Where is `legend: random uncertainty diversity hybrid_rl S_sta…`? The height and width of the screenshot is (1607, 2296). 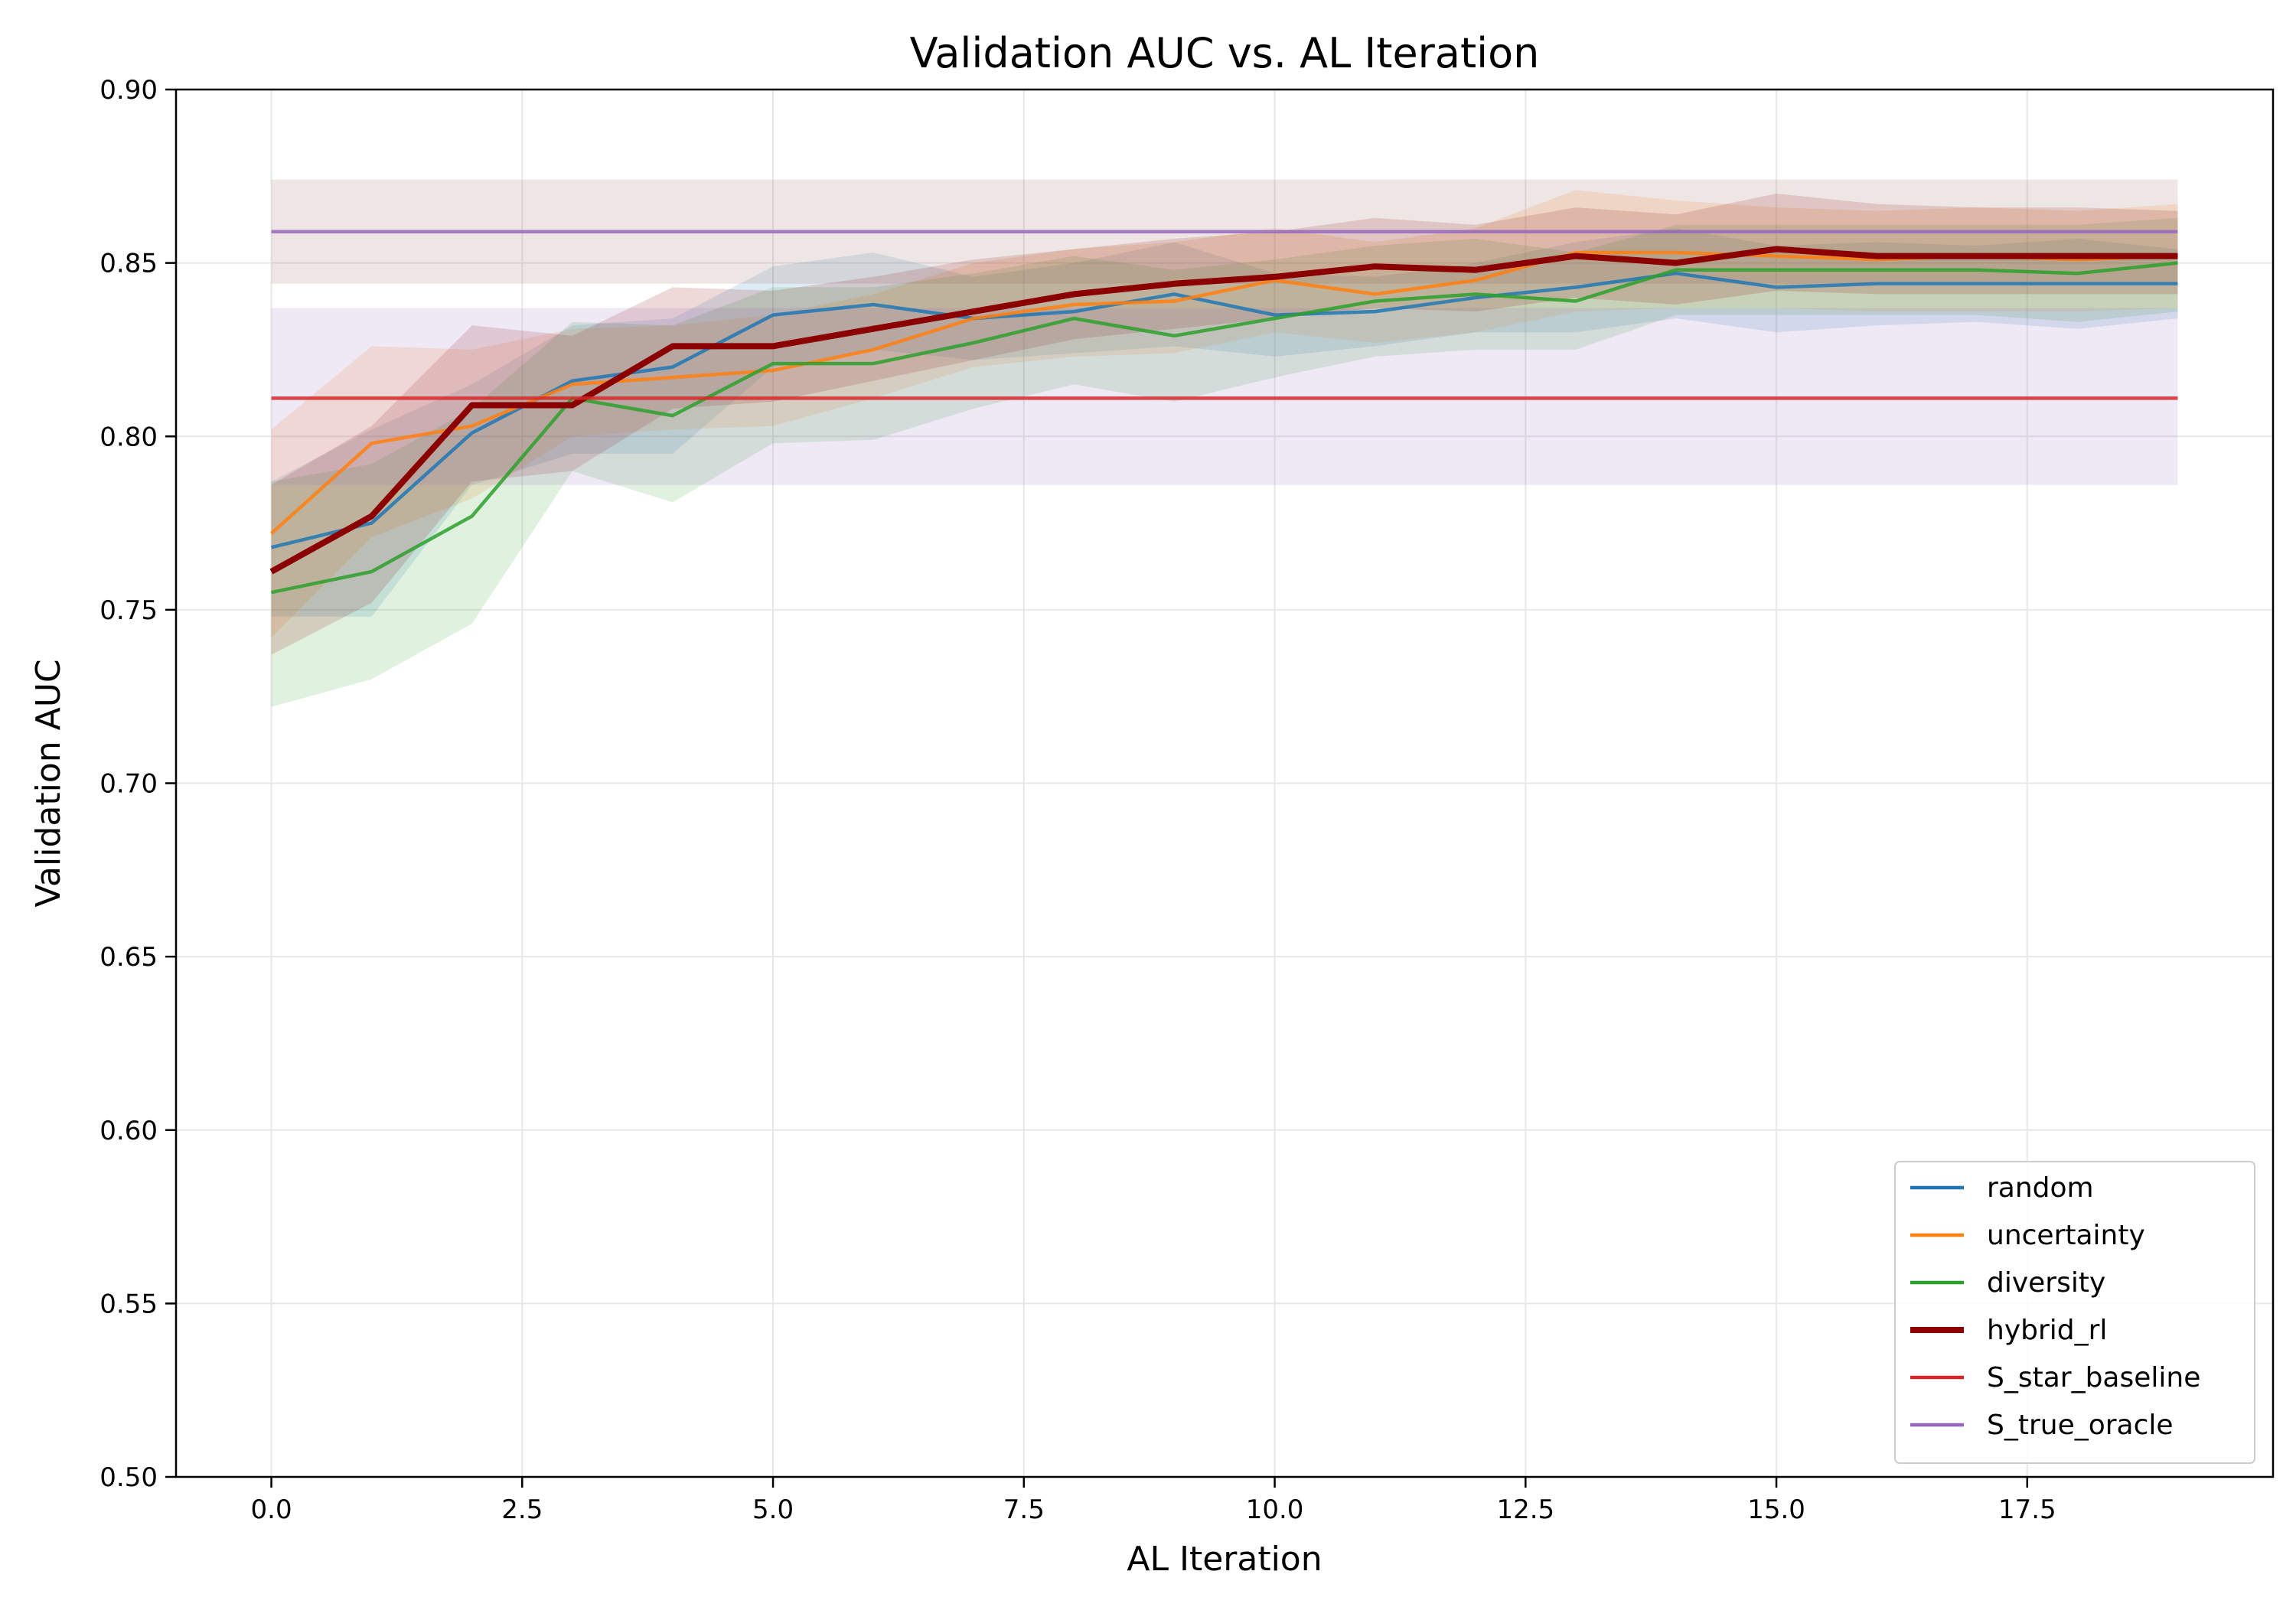
legend: random uncertainty diversity hybrid_rl S_sta… is located at coordinates (2074, 1312).